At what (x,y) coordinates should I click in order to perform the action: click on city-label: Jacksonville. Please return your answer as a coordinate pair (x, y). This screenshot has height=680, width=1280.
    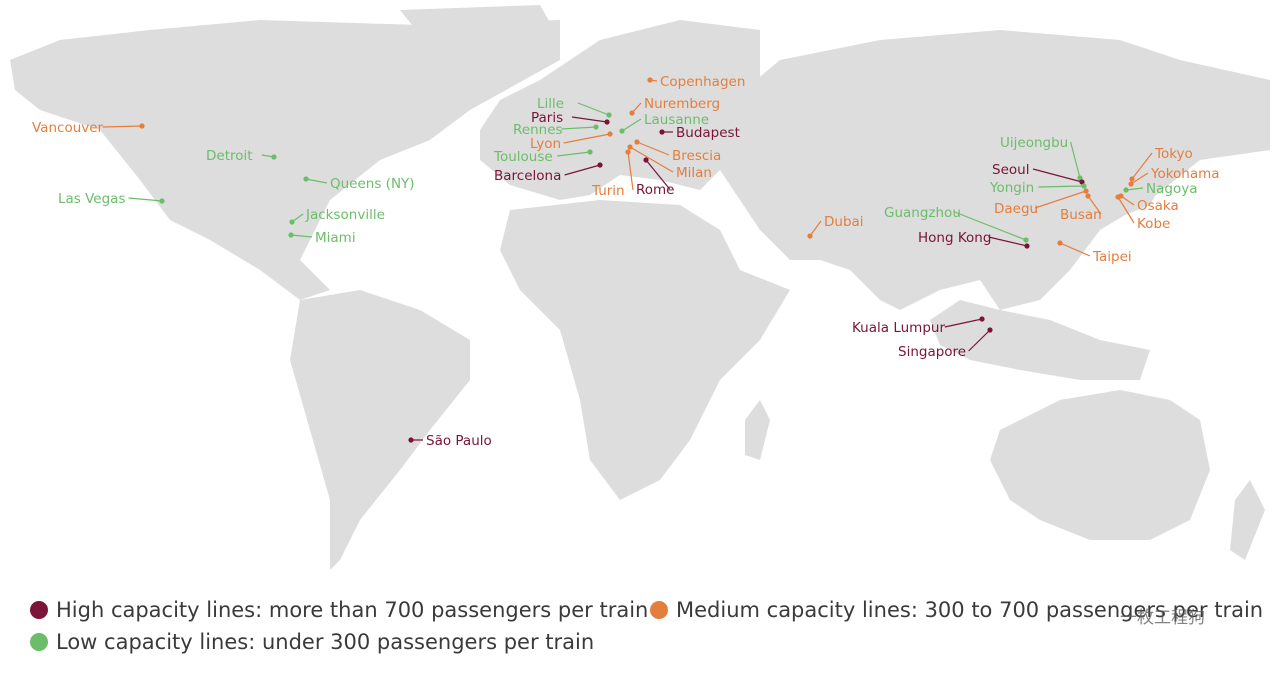
    Looking at the image, I should click on (345, 215).